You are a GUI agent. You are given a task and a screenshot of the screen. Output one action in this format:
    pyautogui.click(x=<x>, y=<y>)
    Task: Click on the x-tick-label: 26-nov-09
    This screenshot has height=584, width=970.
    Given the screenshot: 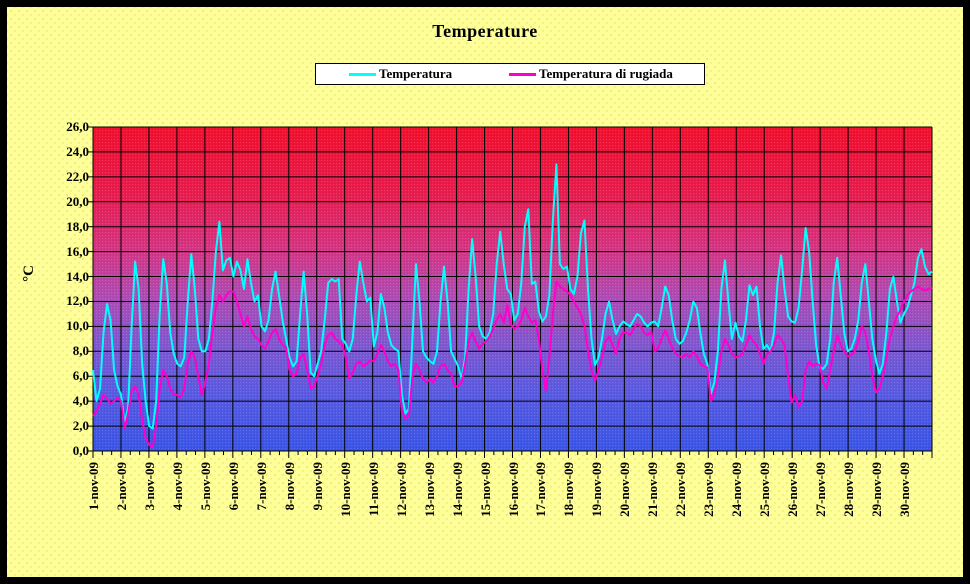 What is the action you would take?
    pyautogui.click(x=793, y=489)
    